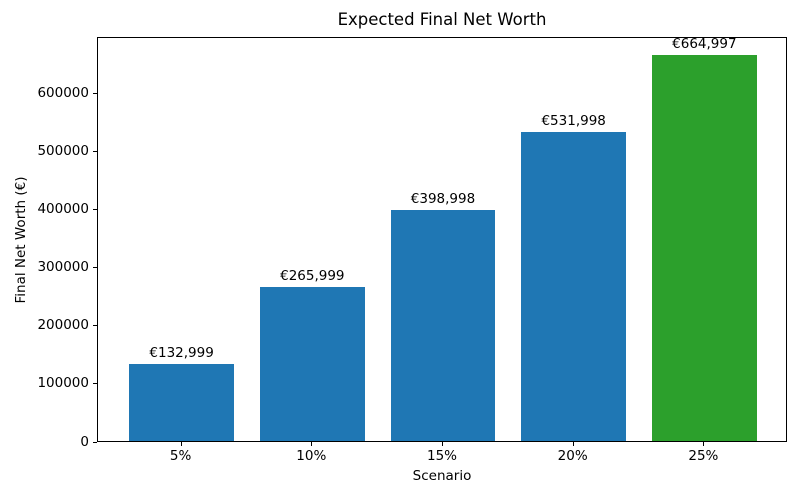 The image size is (800, 500). What do you see at coordinates (63, 325) in the screenshot?
I see `y-tick-label: 200000` at bounding box center [63, 325].